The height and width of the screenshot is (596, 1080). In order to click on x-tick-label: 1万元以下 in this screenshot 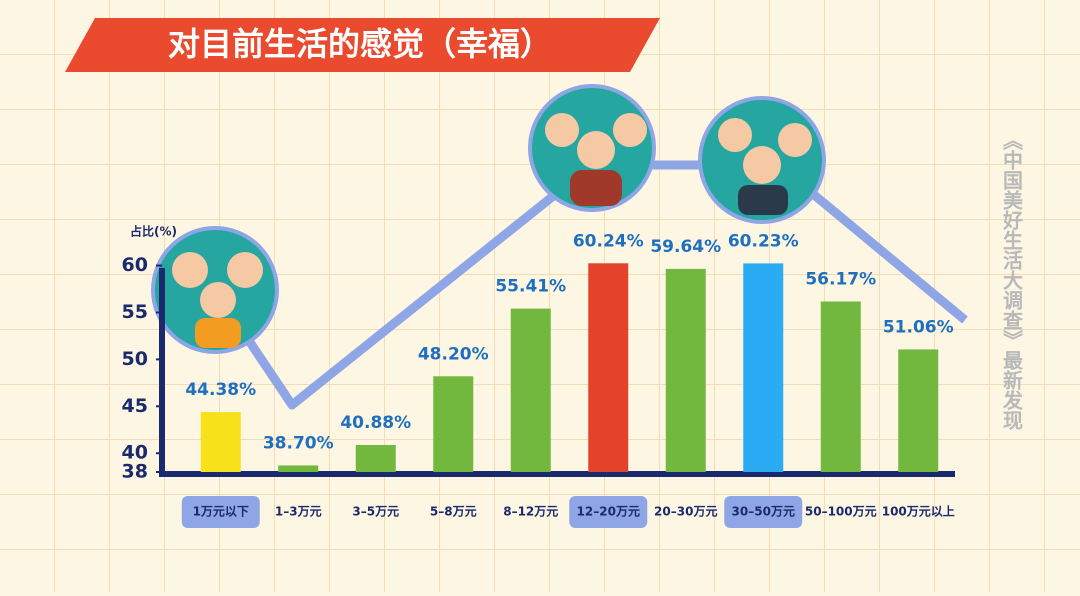, I will do `click(221, 512)`.